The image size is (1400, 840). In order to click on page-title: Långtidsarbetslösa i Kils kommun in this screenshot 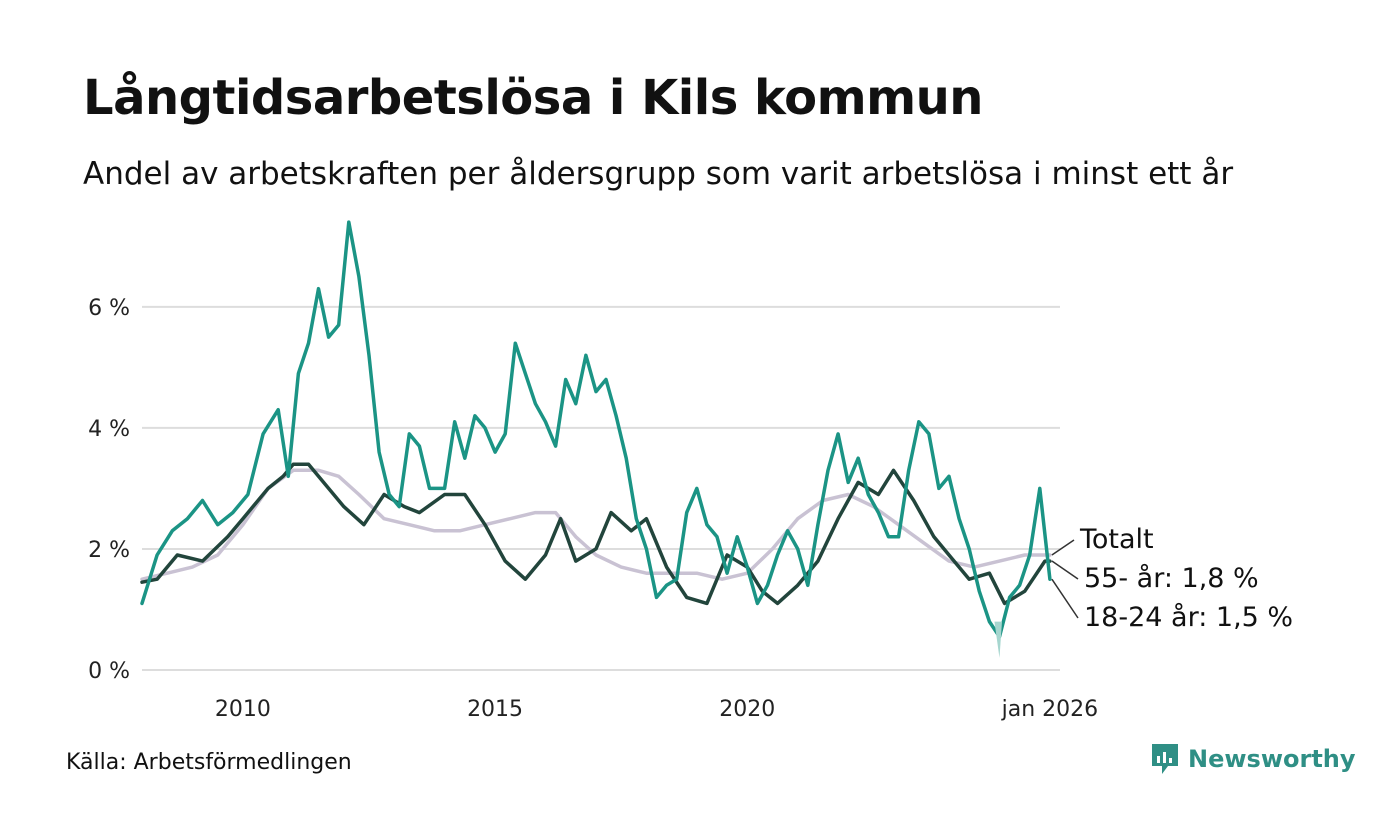, I will do `click(533, 98)`.